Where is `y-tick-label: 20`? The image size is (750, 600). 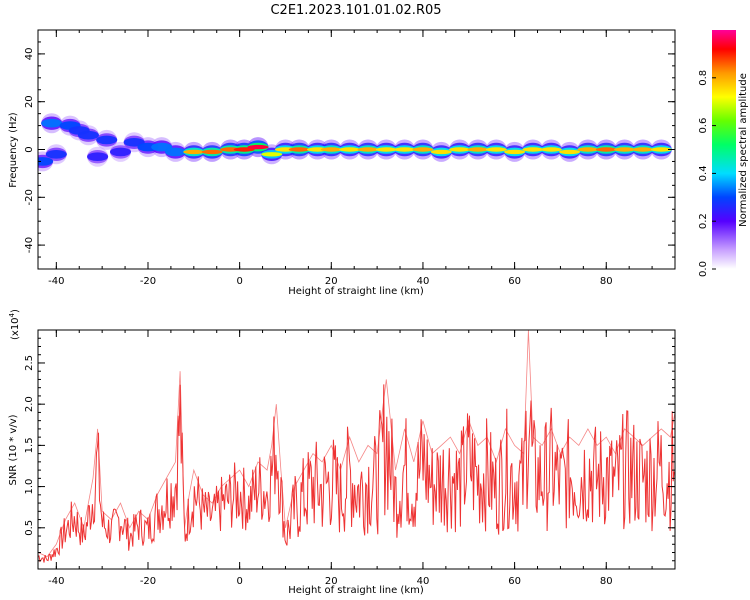 y-tick-label: 20 is located at coordinates (29, 101).